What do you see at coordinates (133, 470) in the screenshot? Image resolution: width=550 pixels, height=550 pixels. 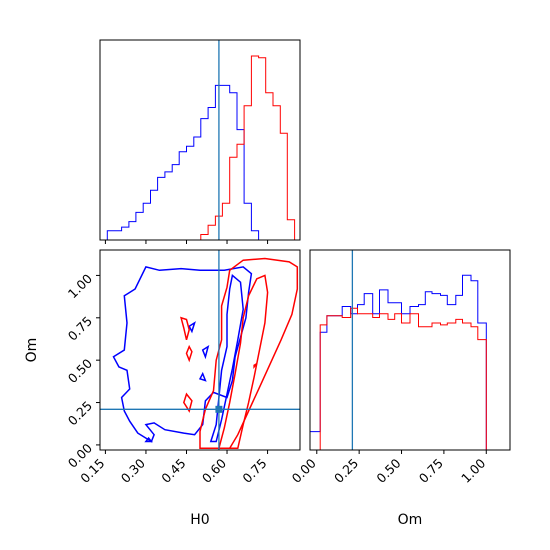 I see `contour-x-tick-label: 0.30` at bounding box center [133, 470].